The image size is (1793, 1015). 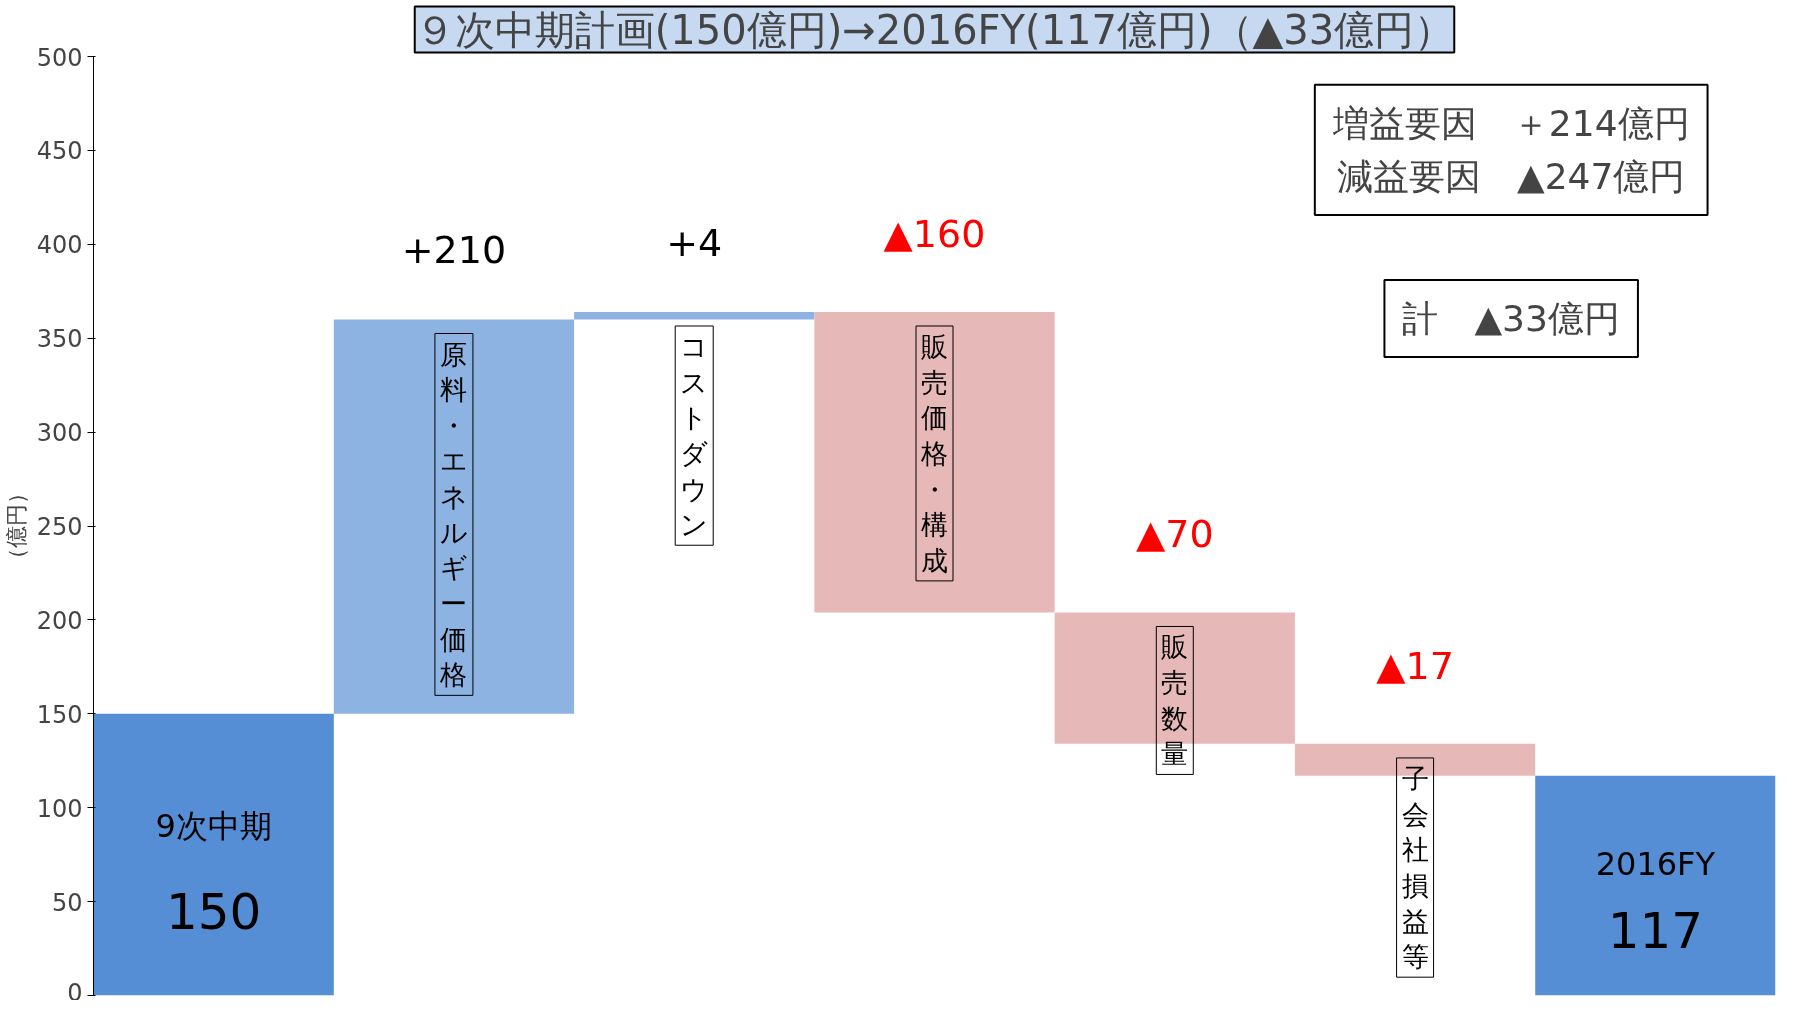 I want to click on x-tick-label: 販売価格・構成, so click(x=934, y=453).